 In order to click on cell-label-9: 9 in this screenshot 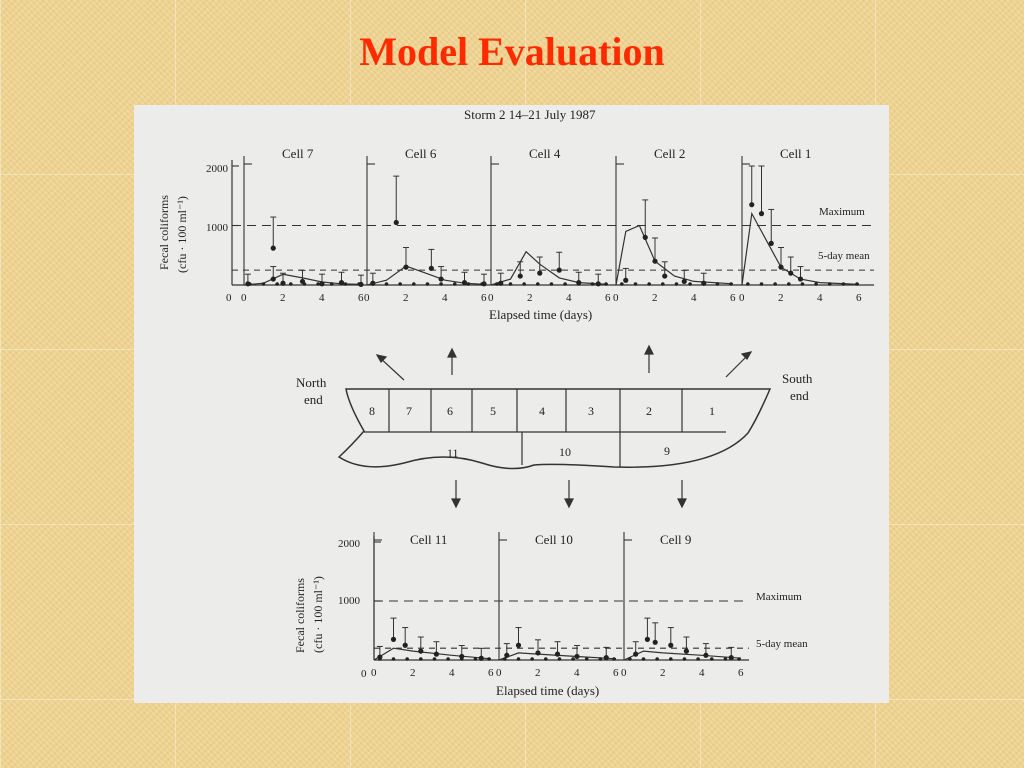, I will do `click(667, 451)`.